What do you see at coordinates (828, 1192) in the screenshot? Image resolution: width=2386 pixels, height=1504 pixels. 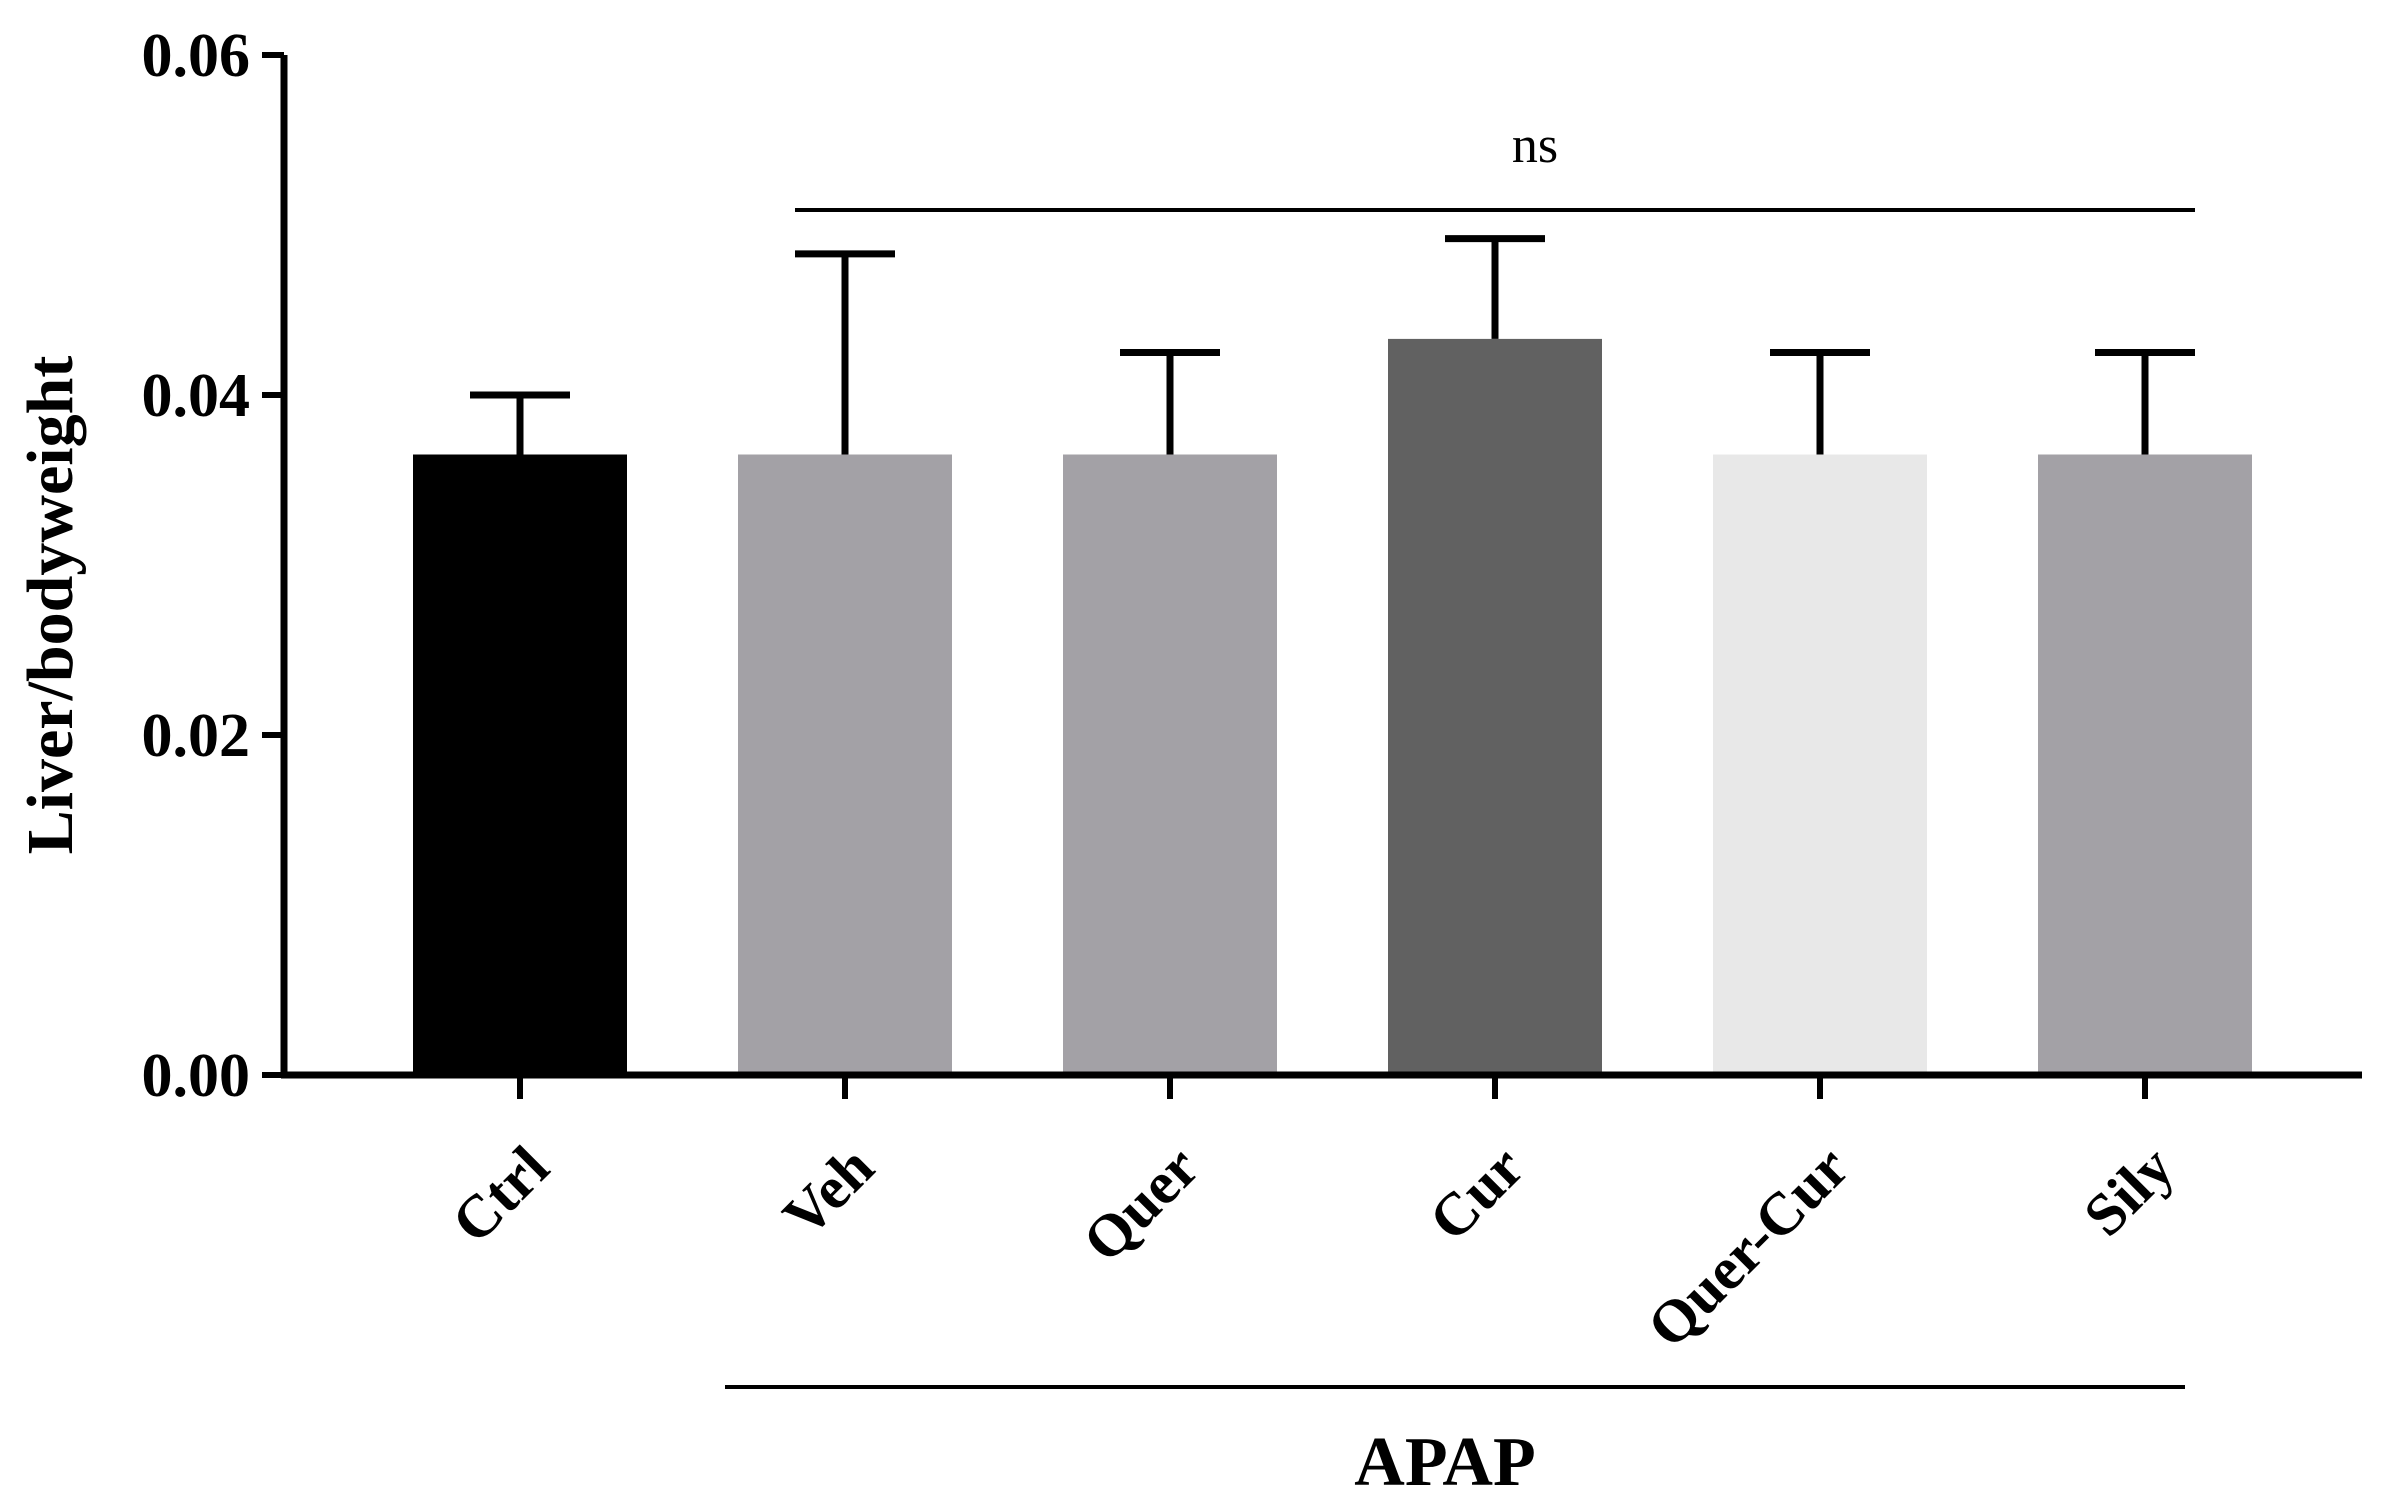 I see `x-tick-label: Veh` at bounding box center [828, 1192].